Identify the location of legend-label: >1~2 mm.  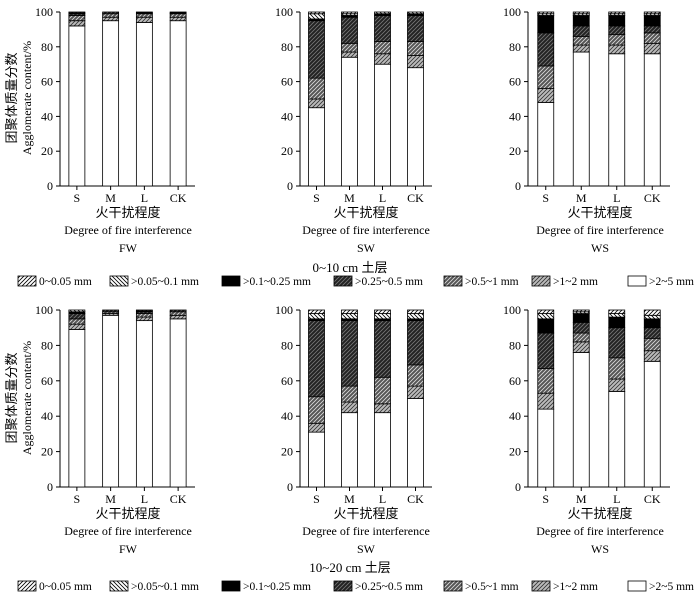
(575, 587).